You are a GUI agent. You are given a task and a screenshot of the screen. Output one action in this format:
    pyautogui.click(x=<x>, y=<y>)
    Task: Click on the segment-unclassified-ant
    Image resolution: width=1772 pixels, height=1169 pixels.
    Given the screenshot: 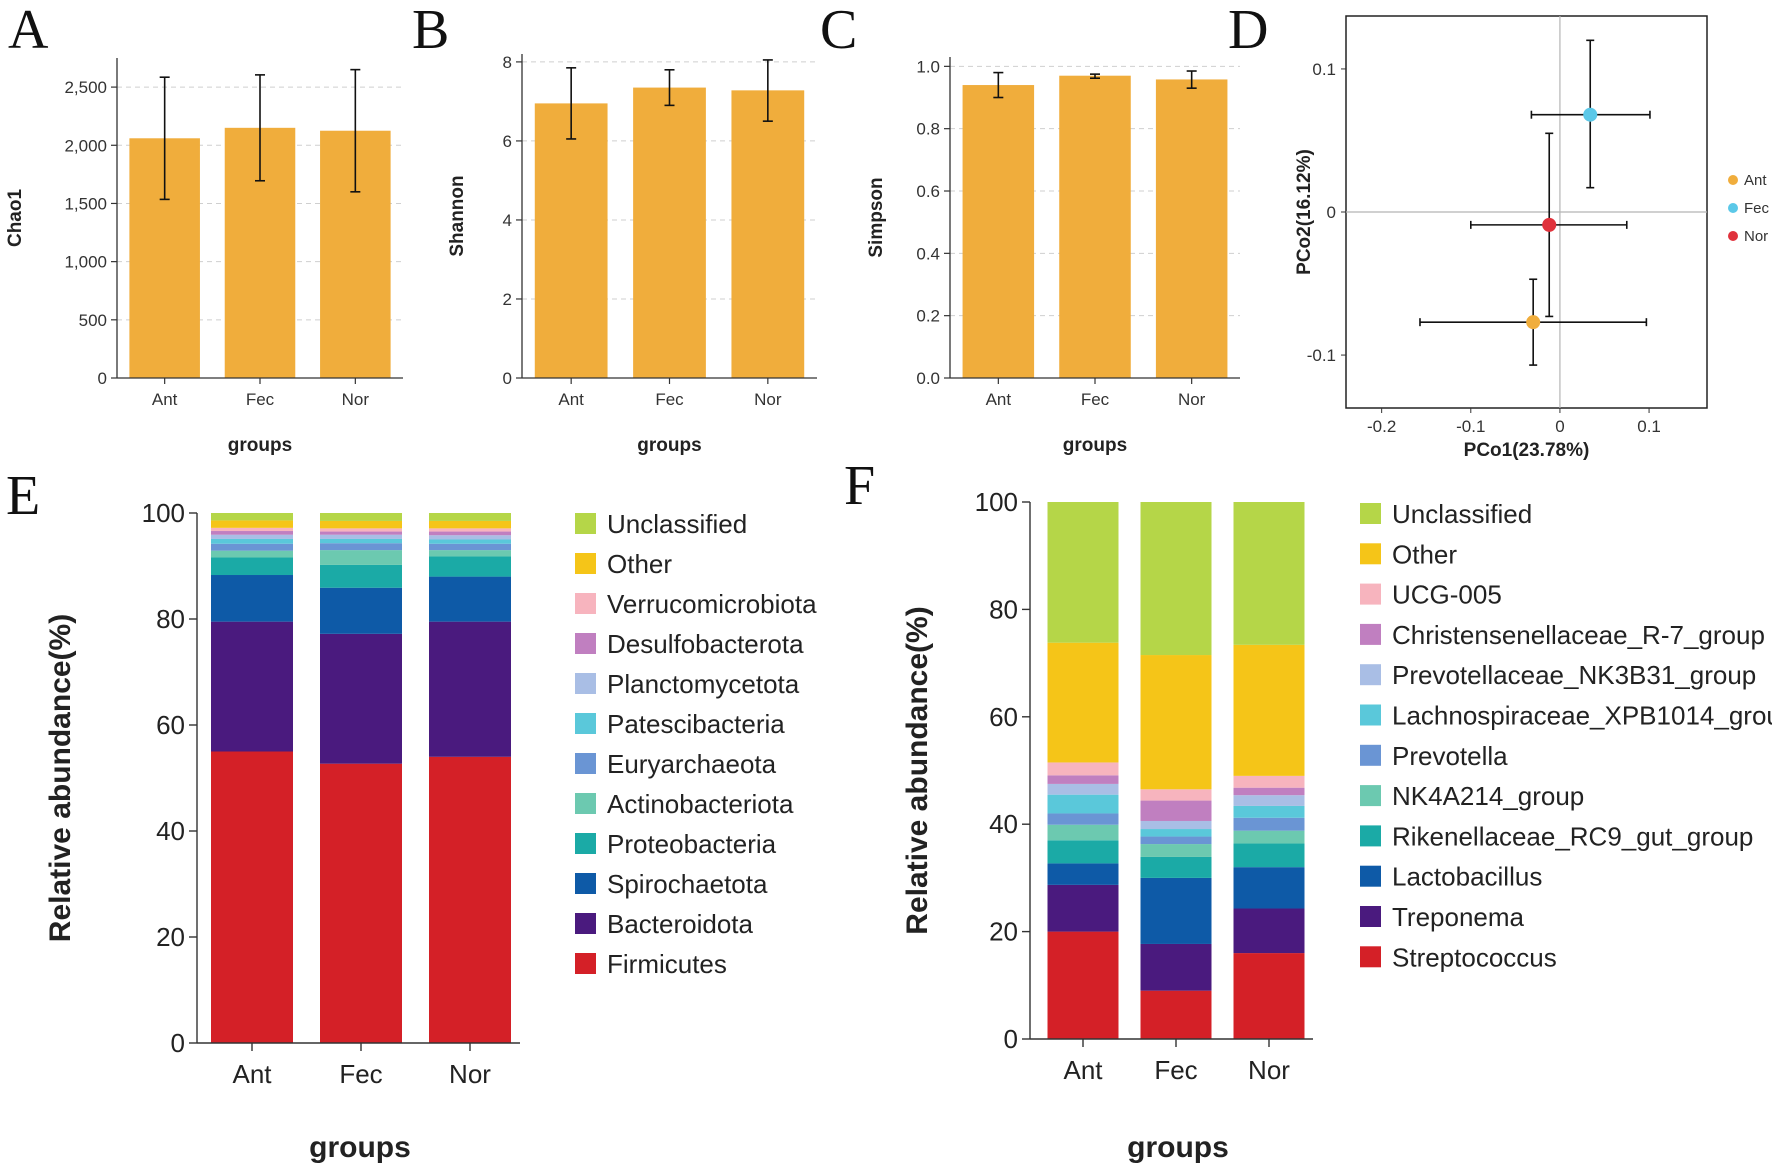 What is the action you would take?
    pyautogui.click(x=1083, y=572)
    